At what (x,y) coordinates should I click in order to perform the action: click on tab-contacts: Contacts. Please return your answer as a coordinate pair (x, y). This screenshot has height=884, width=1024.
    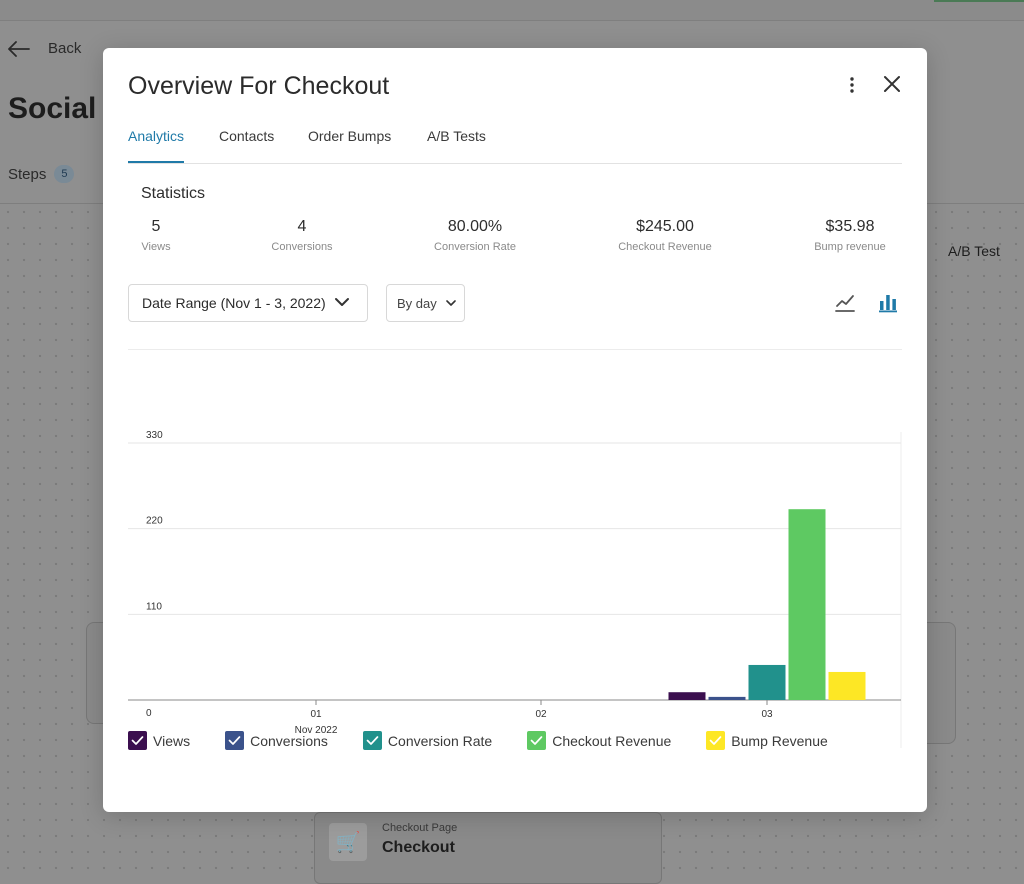
    Looking at the image, I should click on (247, 136).